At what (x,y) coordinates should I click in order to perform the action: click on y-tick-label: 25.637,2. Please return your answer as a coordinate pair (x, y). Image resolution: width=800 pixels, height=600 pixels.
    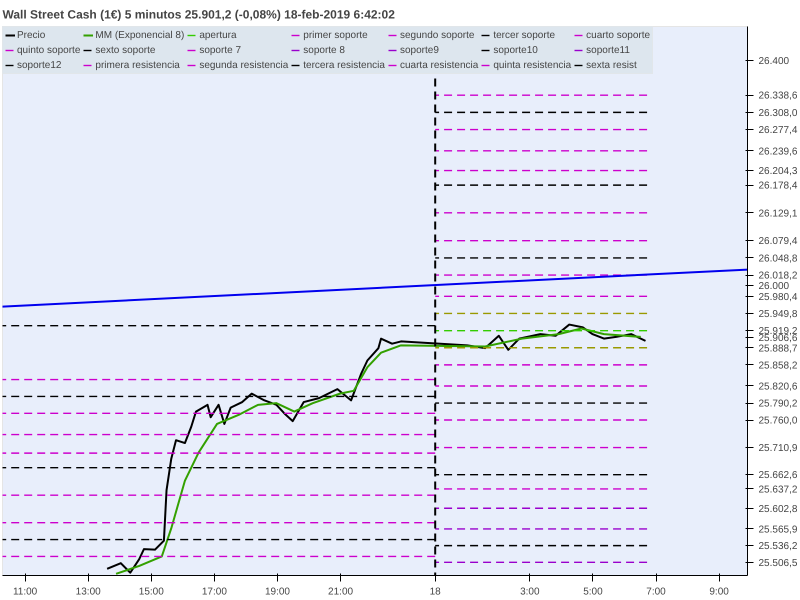
    Looking at the image, I should click on (778, 490).